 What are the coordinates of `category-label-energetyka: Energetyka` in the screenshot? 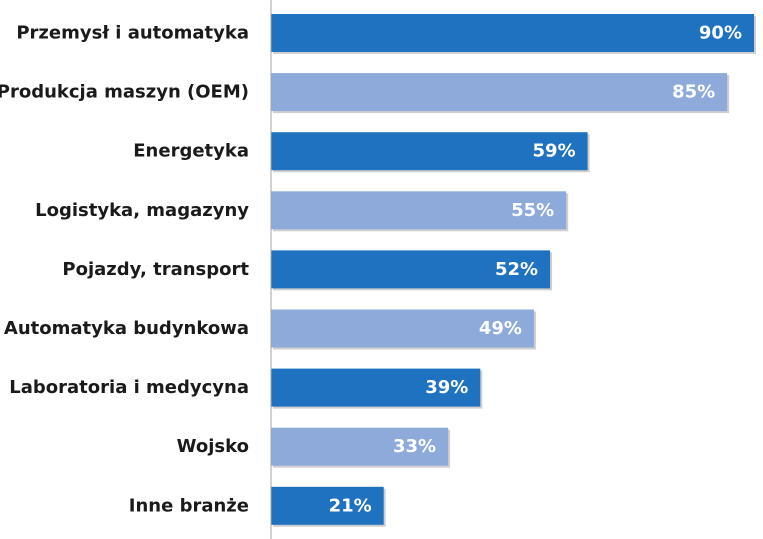 It's located at (191, 151).